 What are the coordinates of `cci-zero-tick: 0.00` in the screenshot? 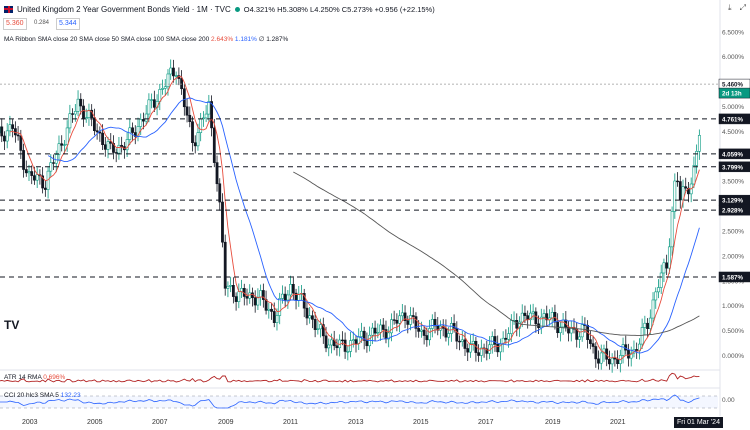 It's located at (728, 400).